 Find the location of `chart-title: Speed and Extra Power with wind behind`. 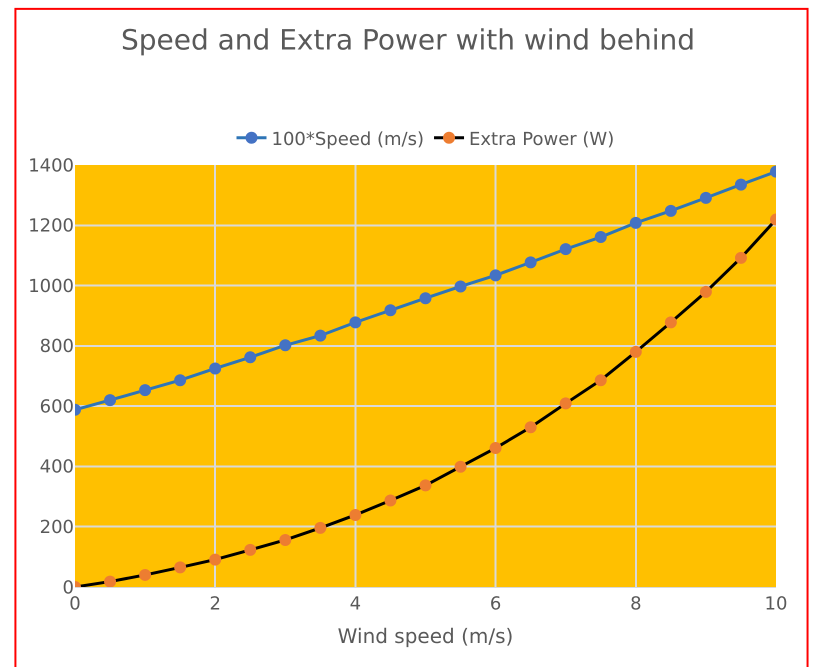

chart-title: Speed and Extra Power with wind behind is located at coordinates (408, 40).